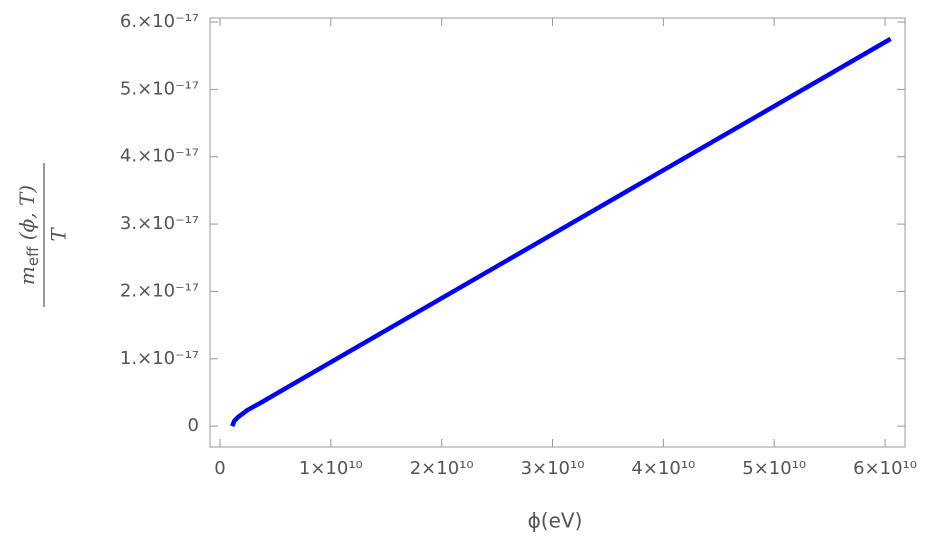 The width and height of the screenshot is (937, 538). I want to click on y-tick-label: 6.×10⁻¹⁷, so click(159, 21).